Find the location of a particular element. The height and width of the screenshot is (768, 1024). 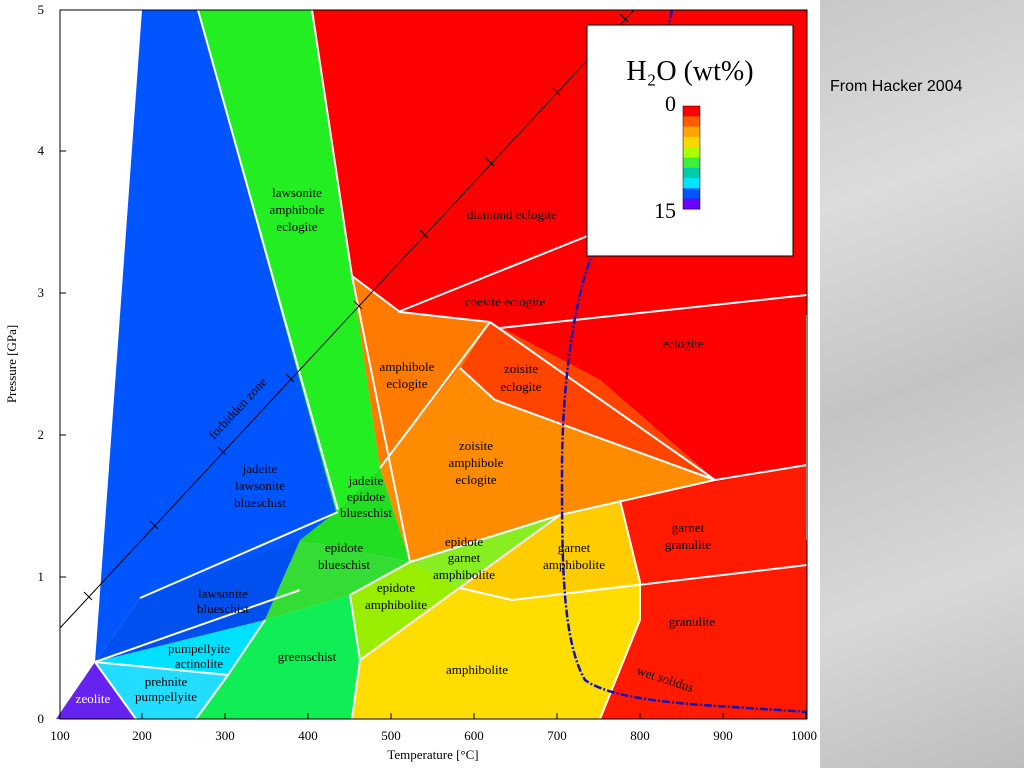

legend-title: H₂O (wt%) is located at coordinates (689, 71).